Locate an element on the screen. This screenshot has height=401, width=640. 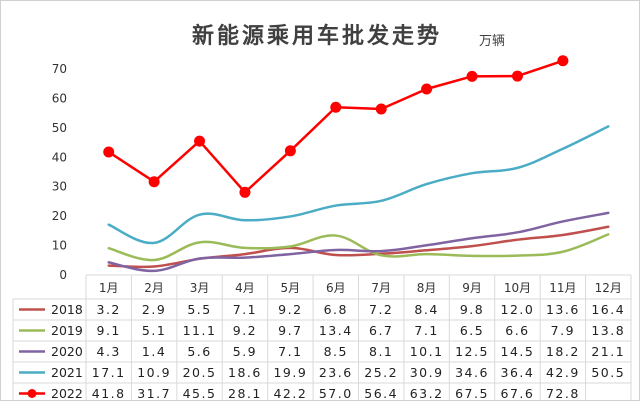
series-name: 2019 is located at coordinates (67, 330).